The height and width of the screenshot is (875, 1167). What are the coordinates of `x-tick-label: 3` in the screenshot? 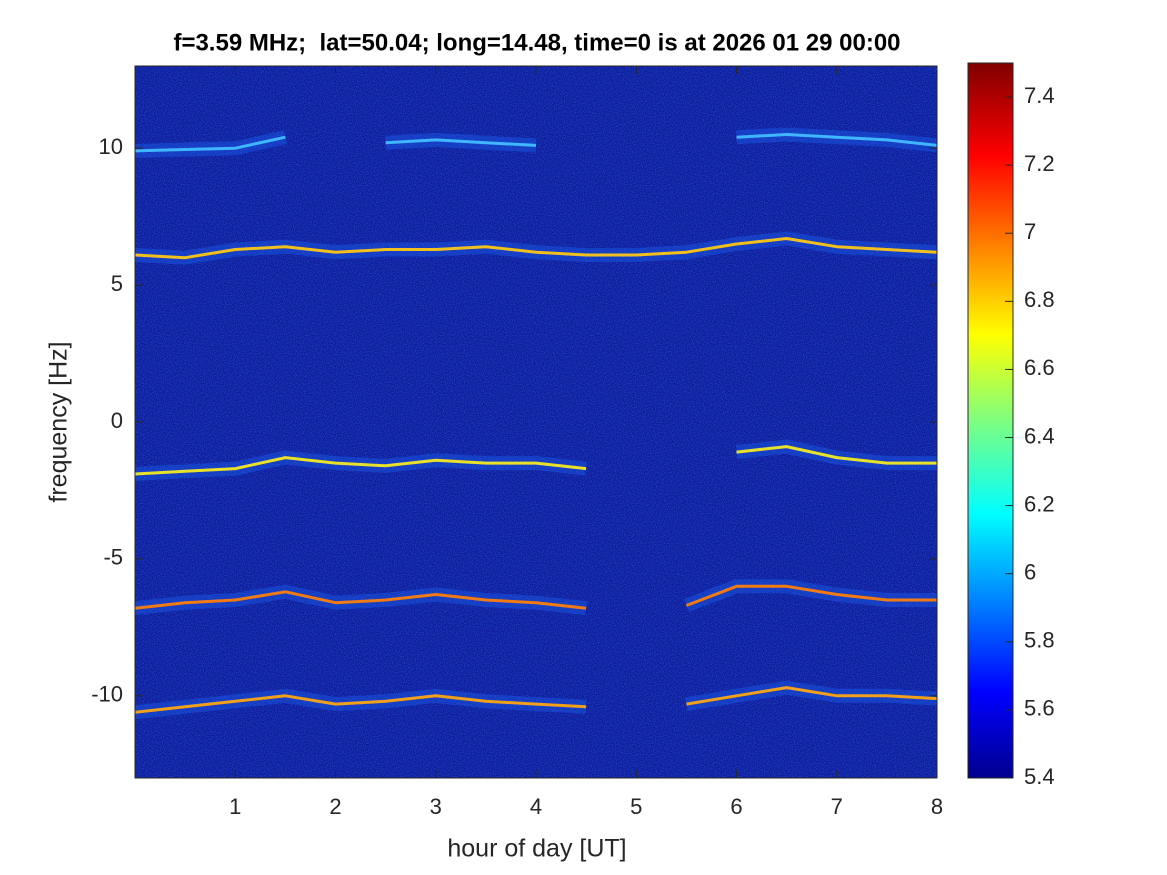 It's located at (436, 806).